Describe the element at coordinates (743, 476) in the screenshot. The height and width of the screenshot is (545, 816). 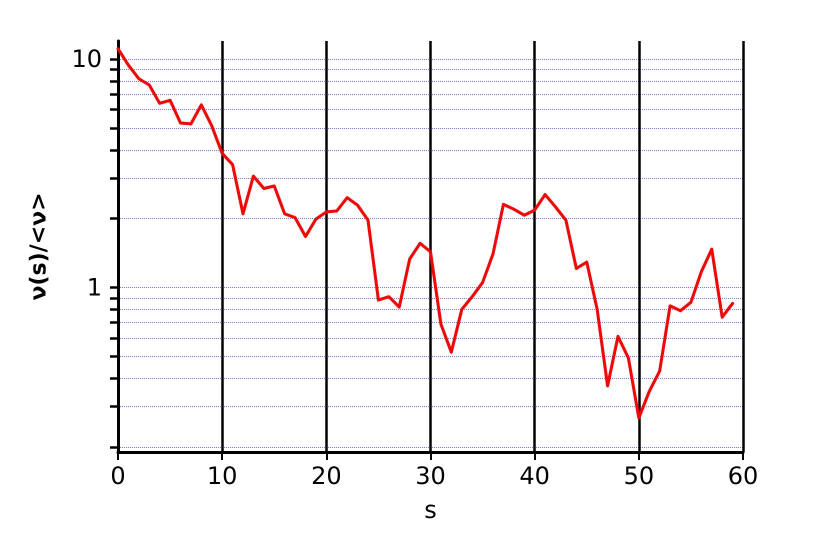
I see `x-tick-label: 60` at that location.